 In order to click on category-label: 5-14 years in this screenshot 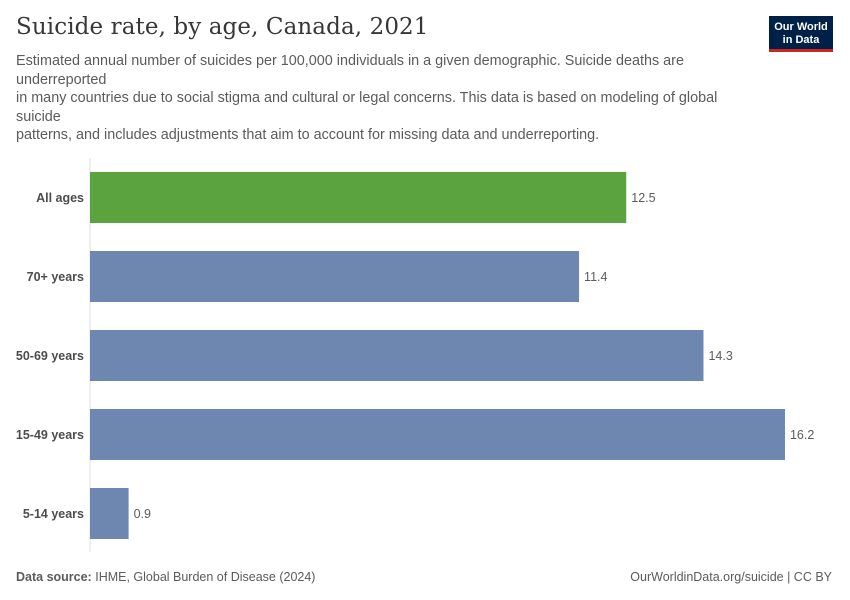, I will do `click(53, 514)`.